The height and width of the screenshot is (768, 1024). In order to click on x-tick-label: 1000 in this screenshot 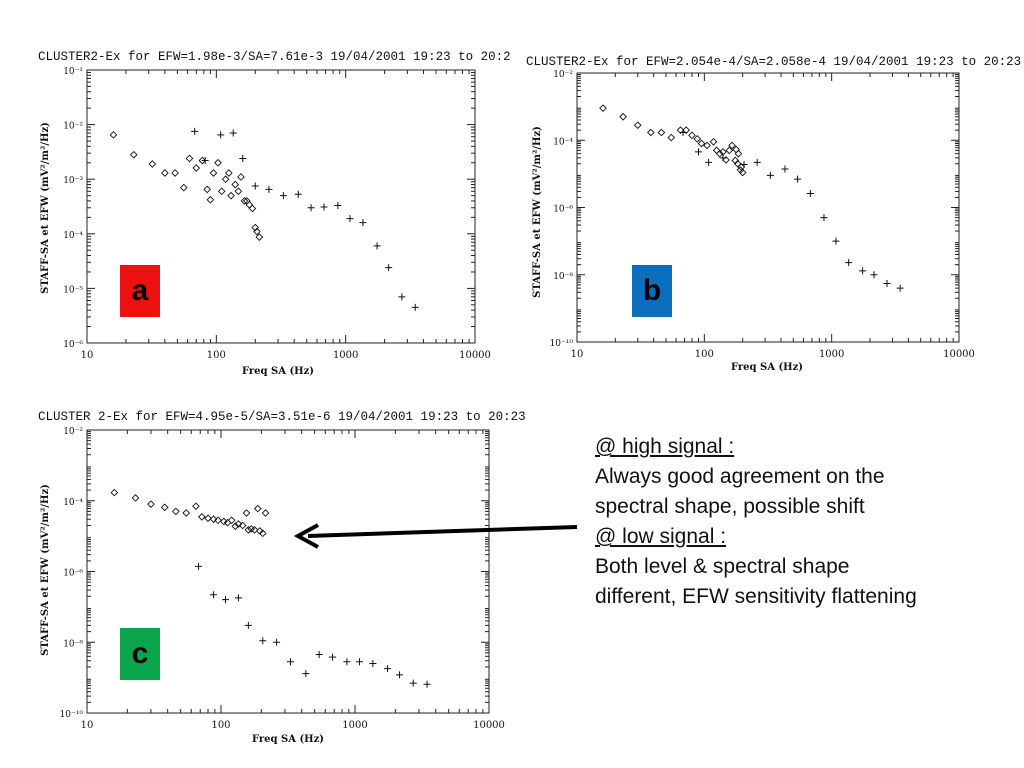, I will do `click(345, 355)`.